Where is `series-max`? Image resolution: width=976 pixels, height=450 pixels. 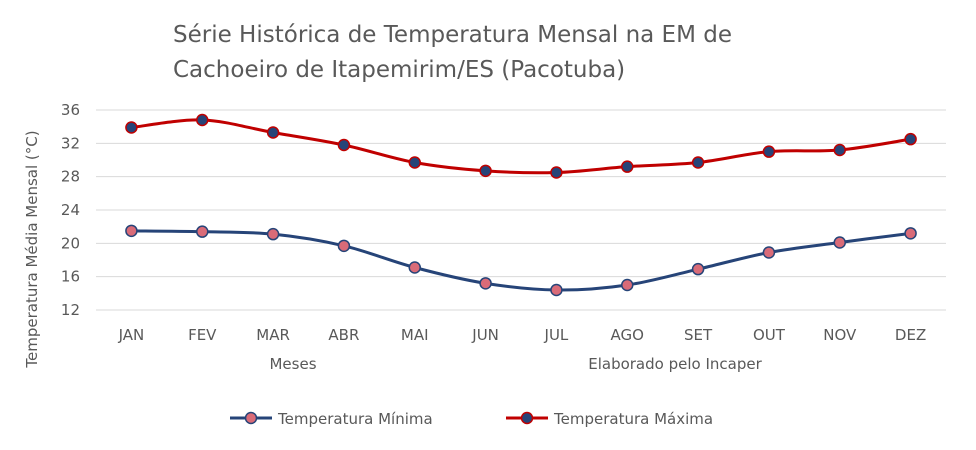 series-max is located at coordinates (521, 146).